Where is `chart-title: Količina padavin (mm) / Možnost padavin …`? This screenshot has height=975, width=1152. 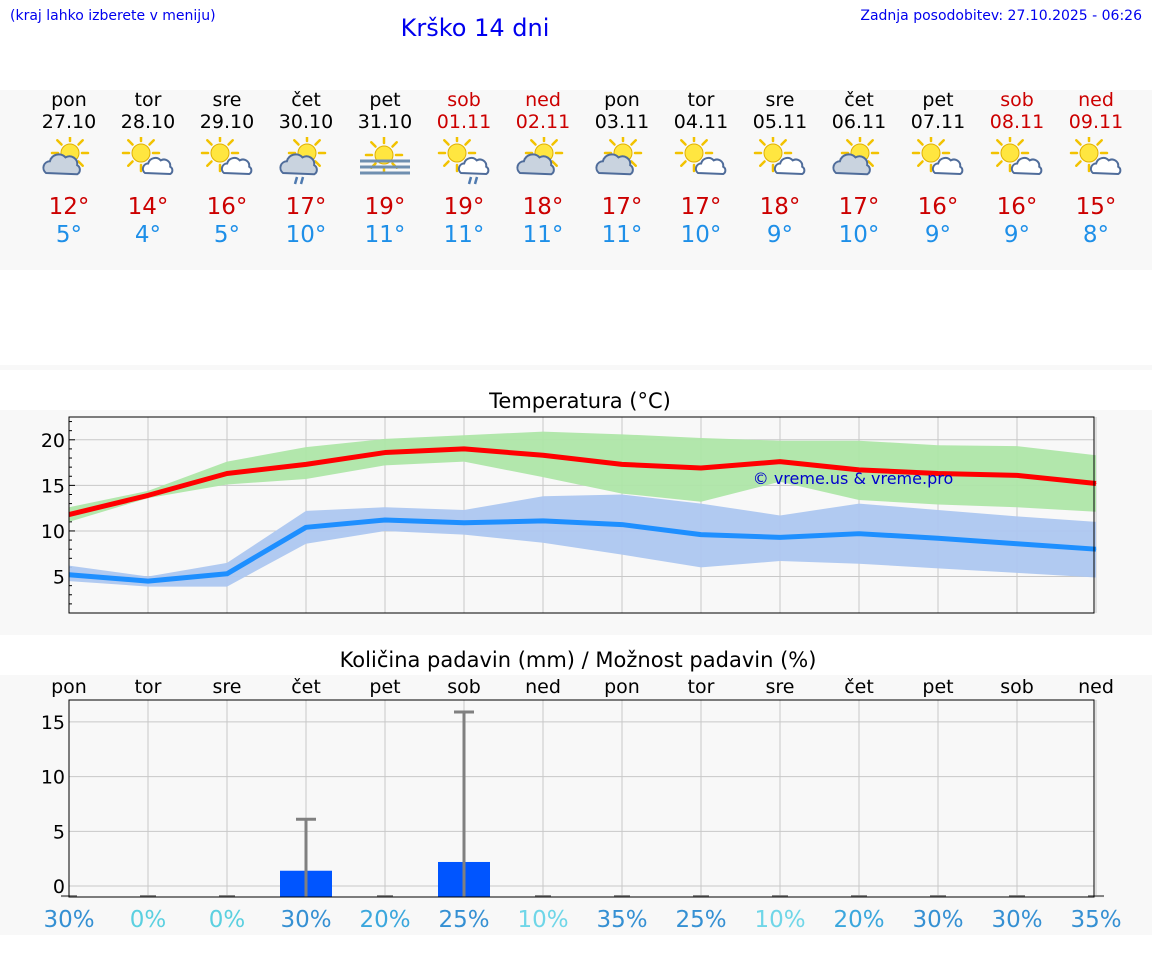 chart-title: Količina padavin (mm) / Možnost padavin … is located at coordinates (578, 660).